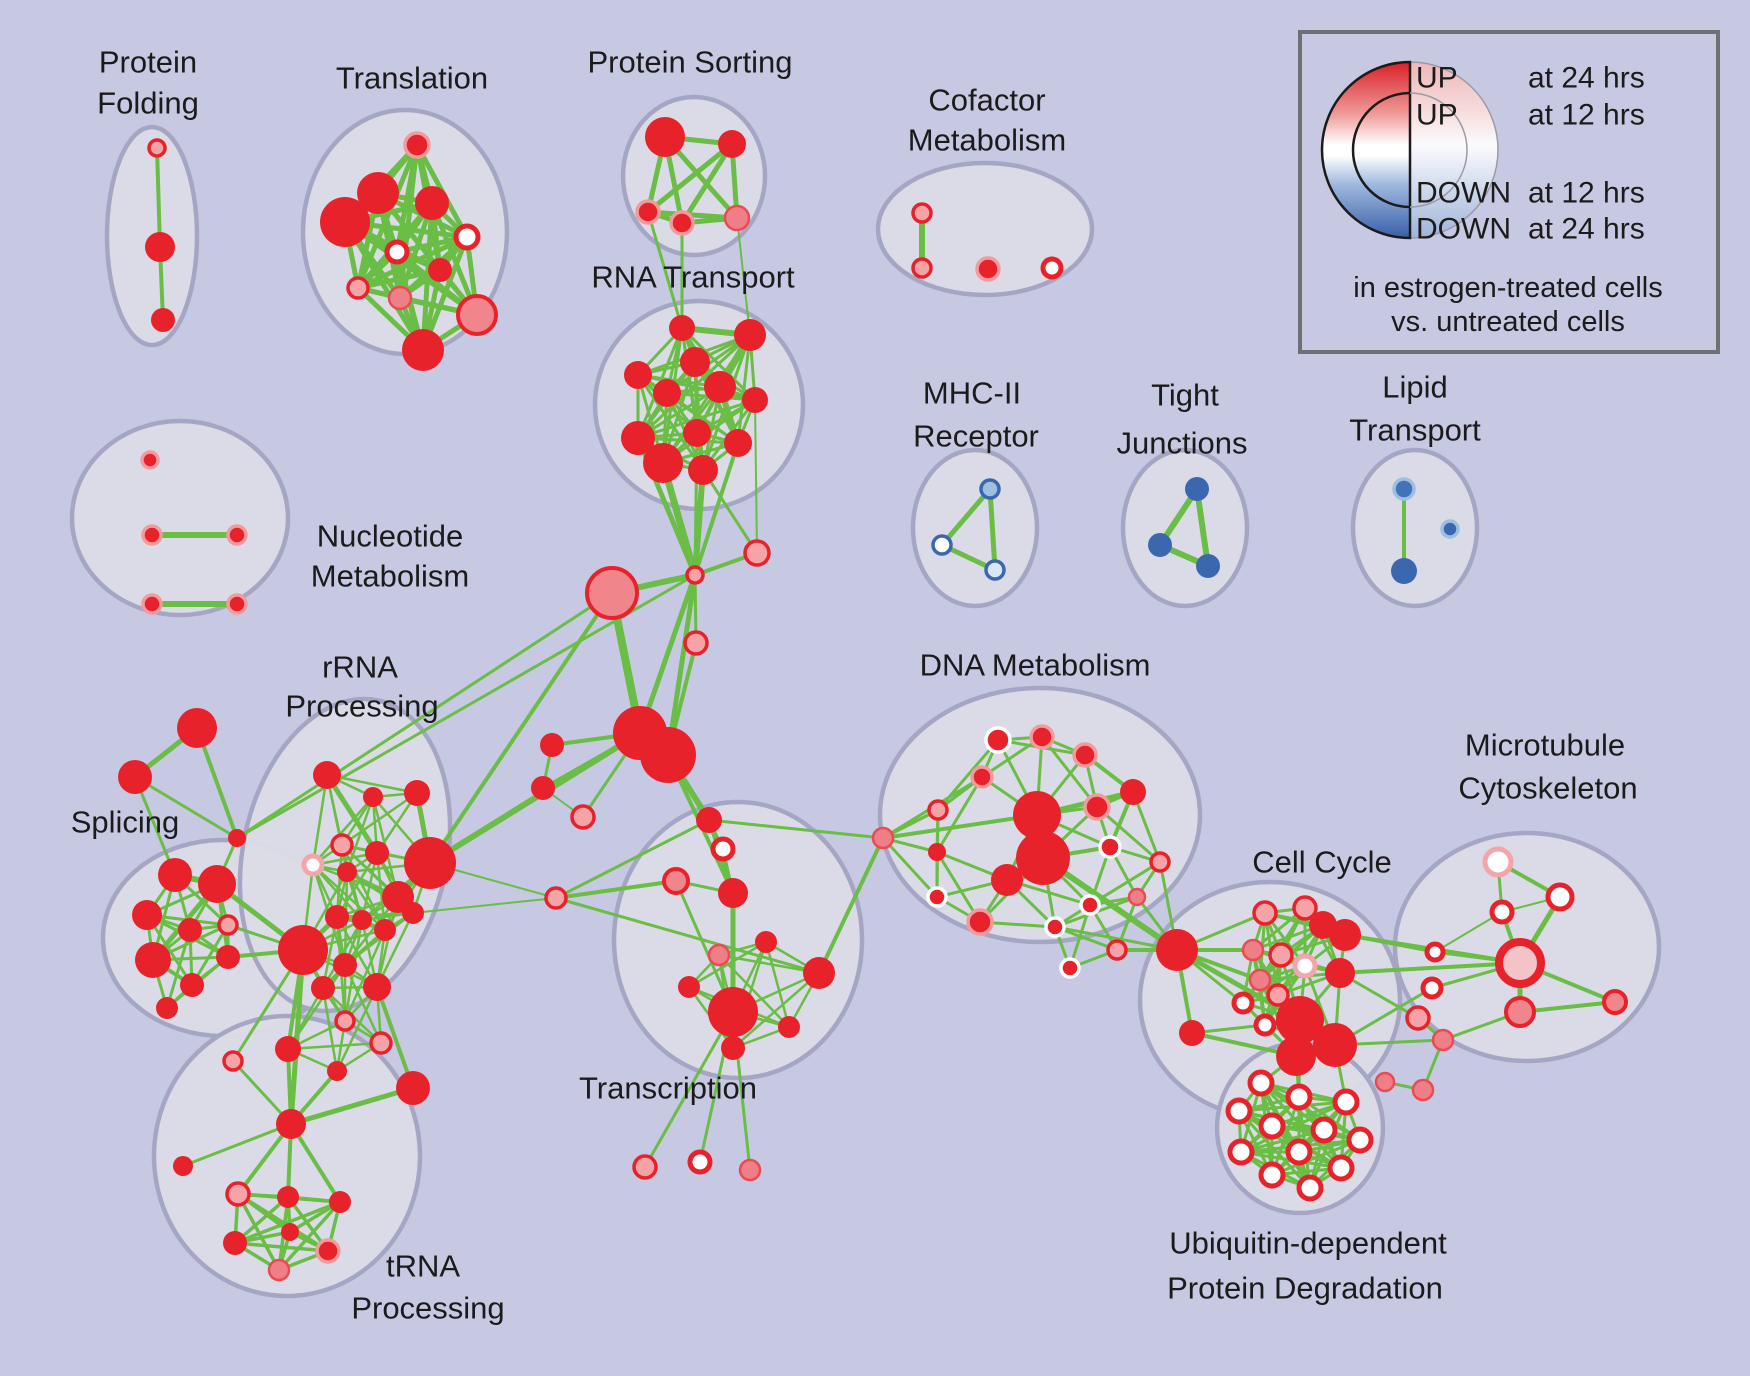 The width and height of the screenshot is (1750, 1376). I want to click on cluster-label-metabolism: Metabolism, so click(390, 576).